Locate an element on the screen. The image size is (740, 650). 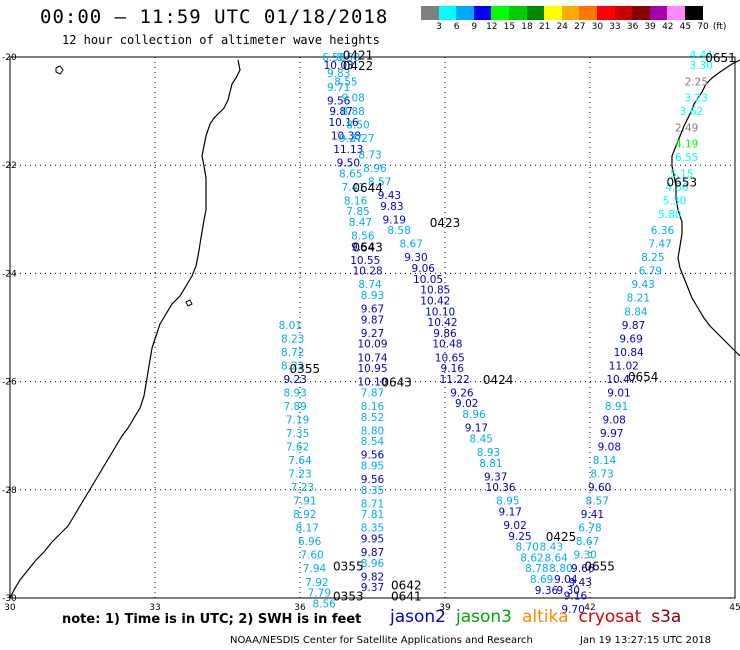
pass-time-label: 0651 is located at coordinates (720, 58).